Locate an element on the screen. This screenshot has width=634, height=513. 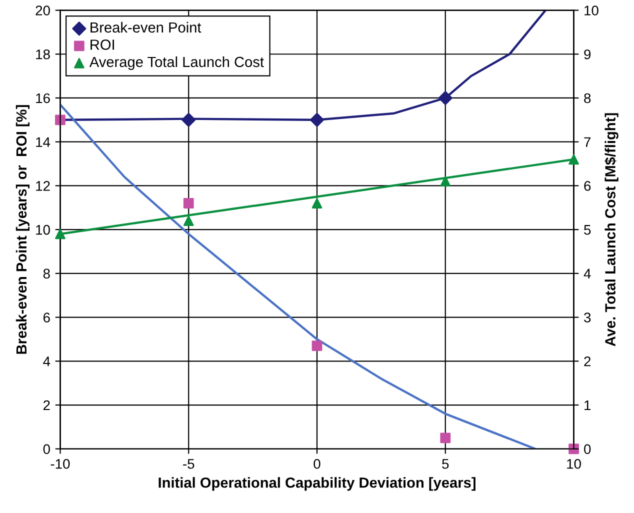
y2-tick-label: 9 is located at coordinates (587, 54).